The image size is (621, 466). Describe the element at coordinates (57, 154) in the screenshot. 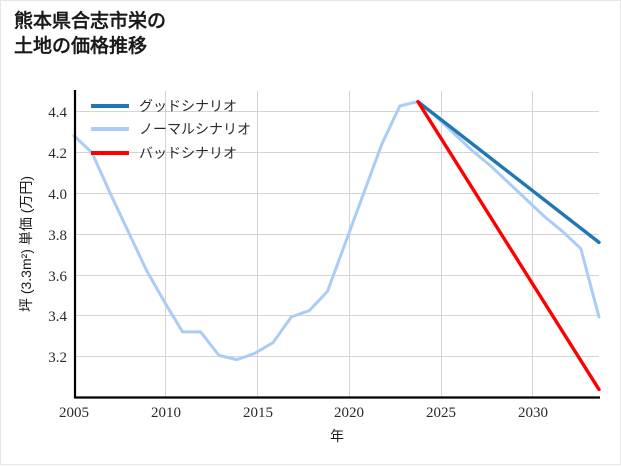

I see `y-tick-4.2: 4.2` at that location.